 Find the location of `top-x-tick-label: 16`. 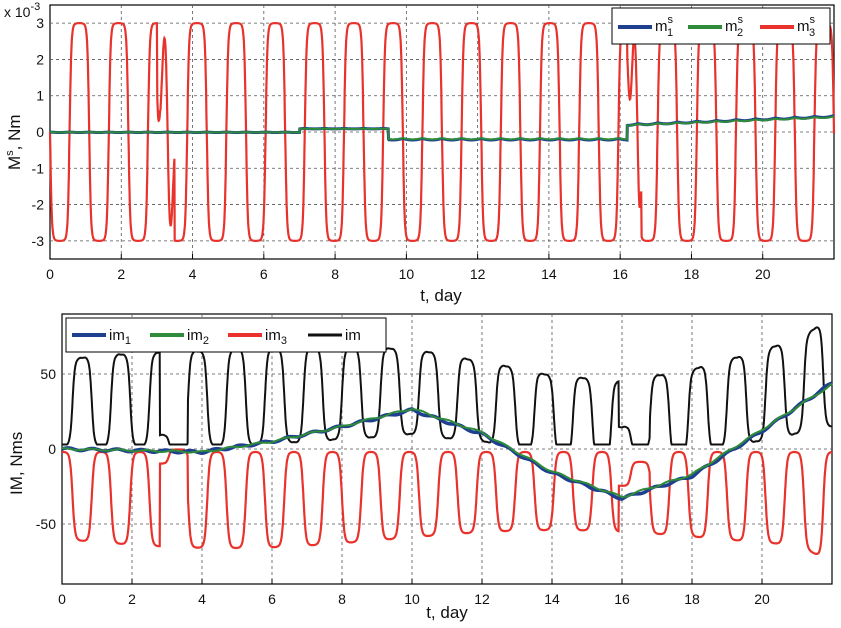

top-x-tick-label: 16 is located at coordinates (620, 274).